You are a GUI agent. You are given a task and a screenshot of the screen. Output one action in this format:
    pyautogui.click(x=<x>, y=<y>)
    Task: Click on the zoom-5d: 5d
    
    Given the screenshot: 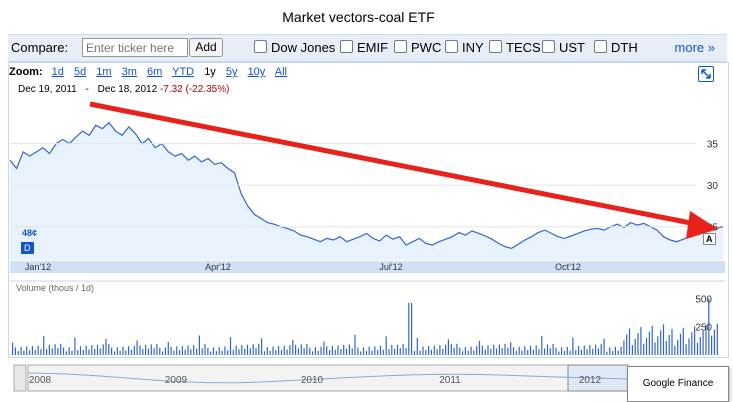 What is the action you would take?
    pyautogui.click(x=80, y=72)
    